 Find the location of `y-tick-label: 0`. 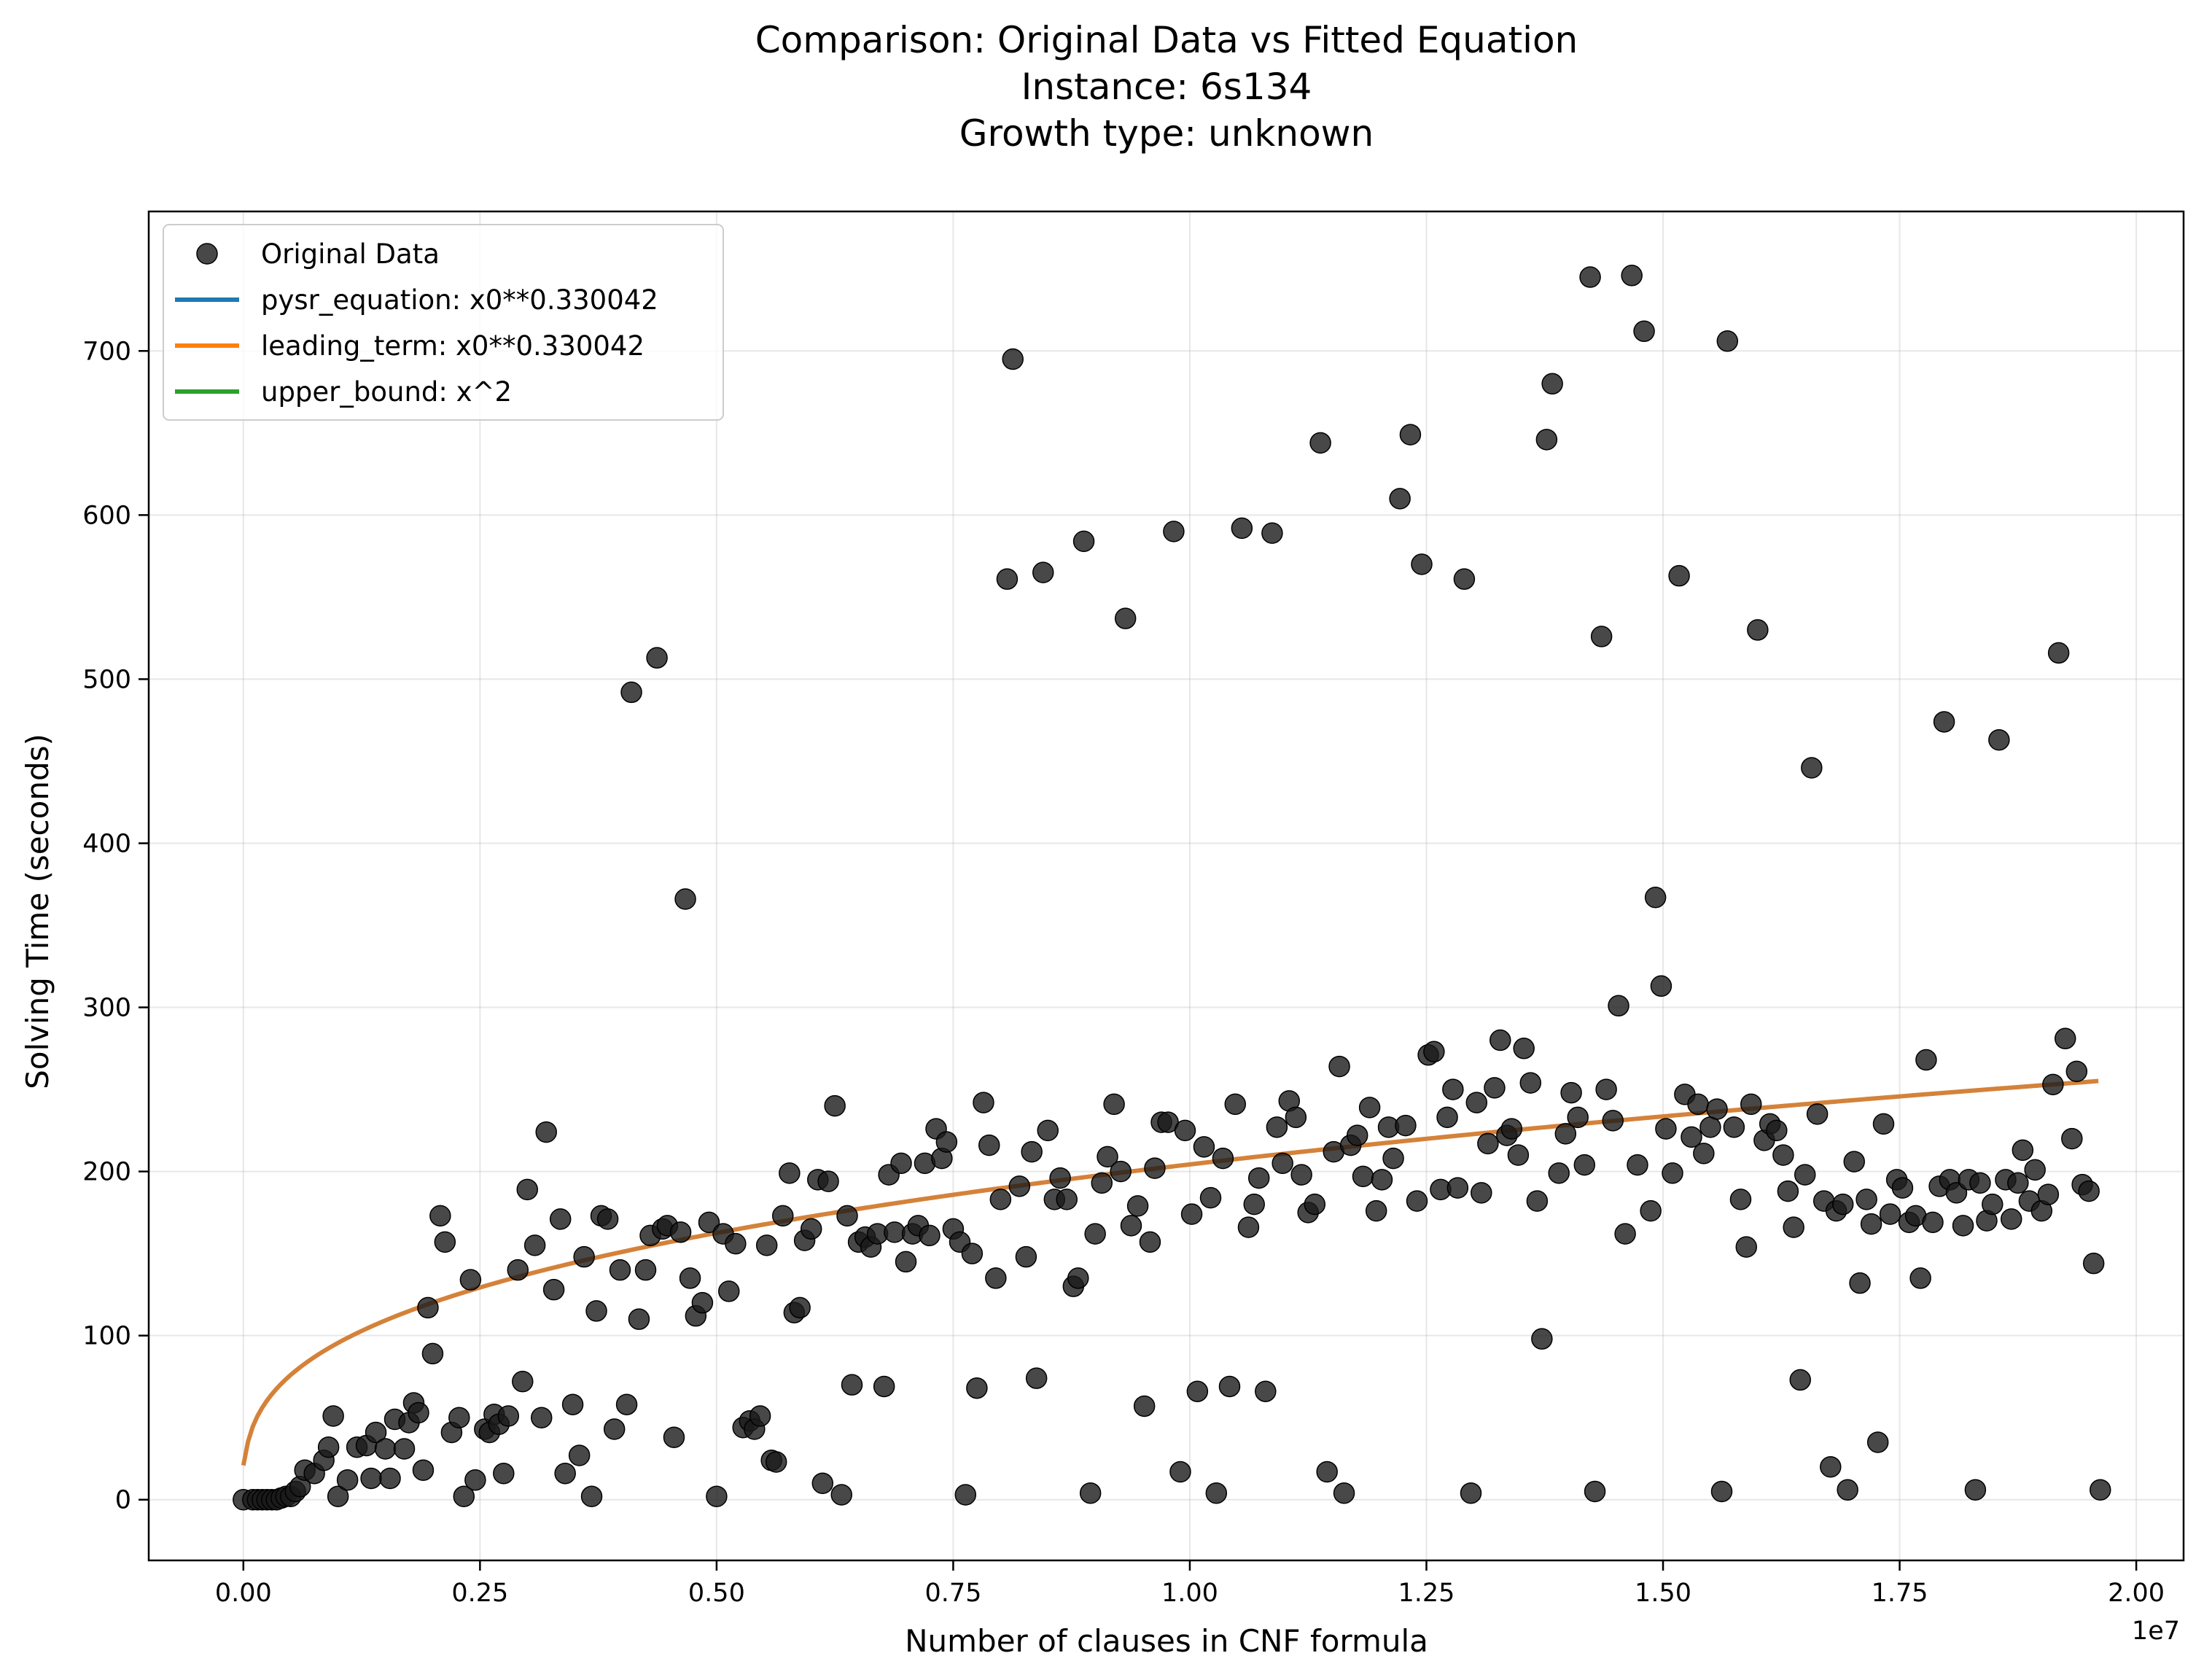

y-tick-label: 0 is located at coordinates (123, 1500).